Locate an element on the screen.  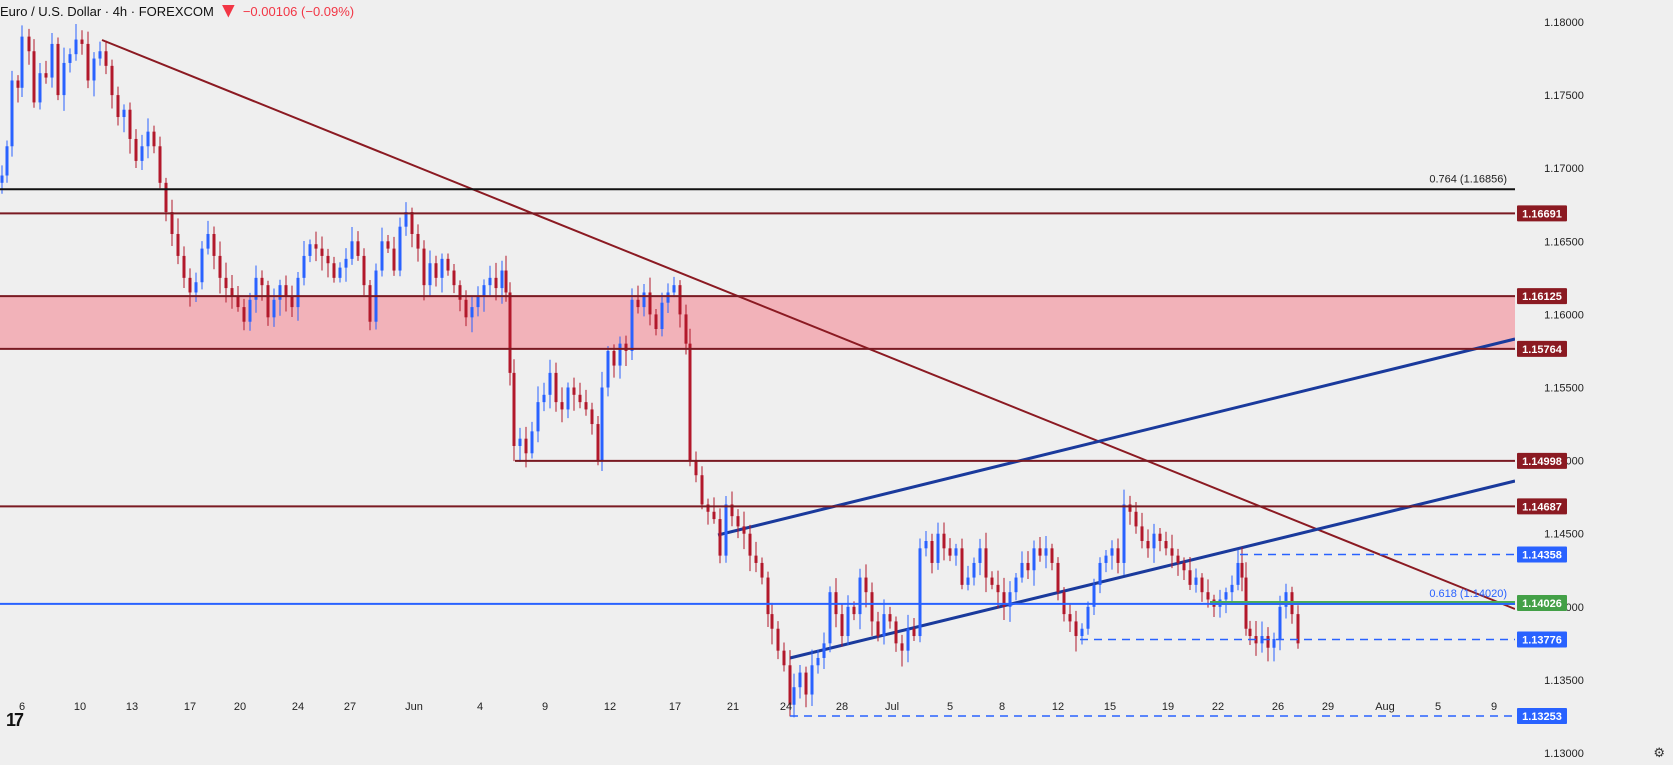
time-tick-label: 19 is located at coordinates (1168, 707).